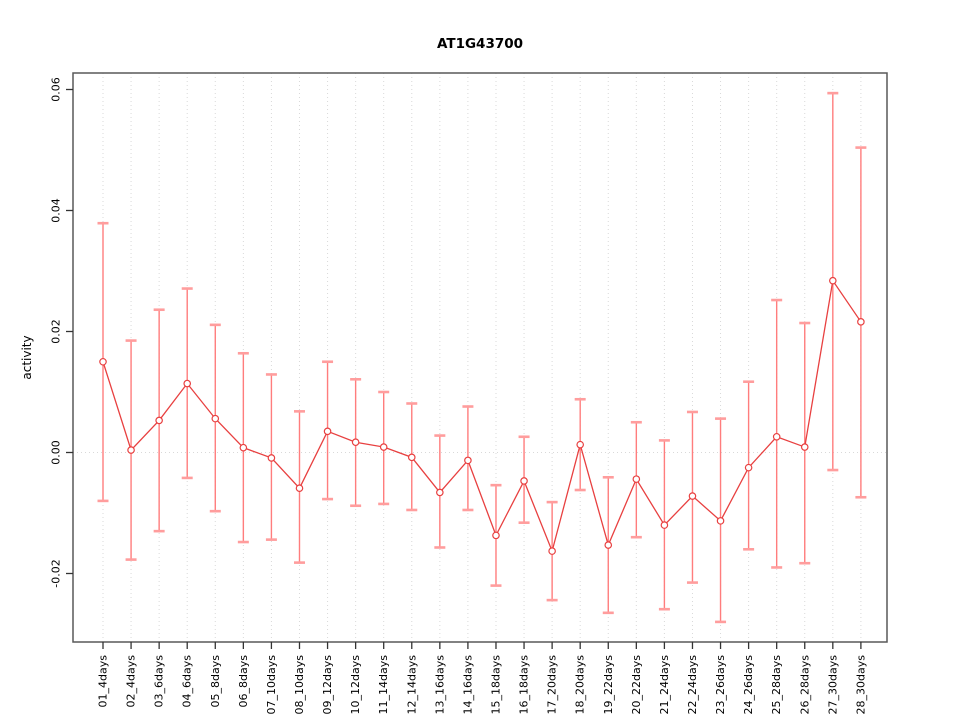  Describe the element at coordinates (327, 685) in the screenshot. I see `x-tick-label: 09_12days` at that location.